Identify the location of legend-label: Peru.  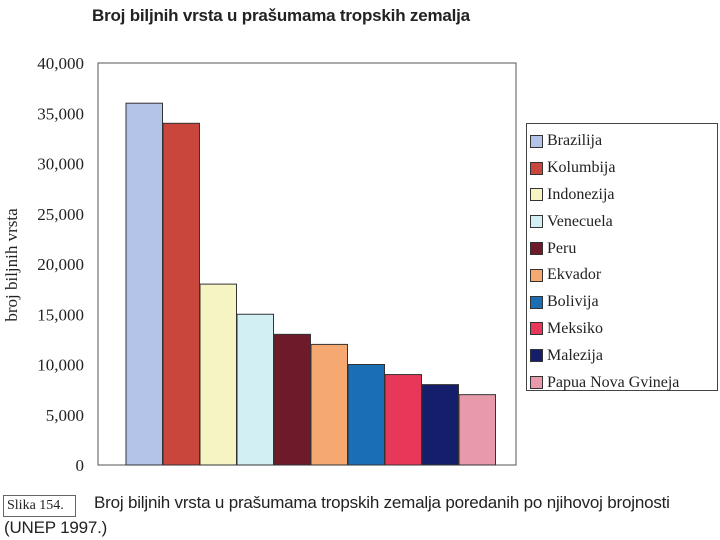
(562, 248).